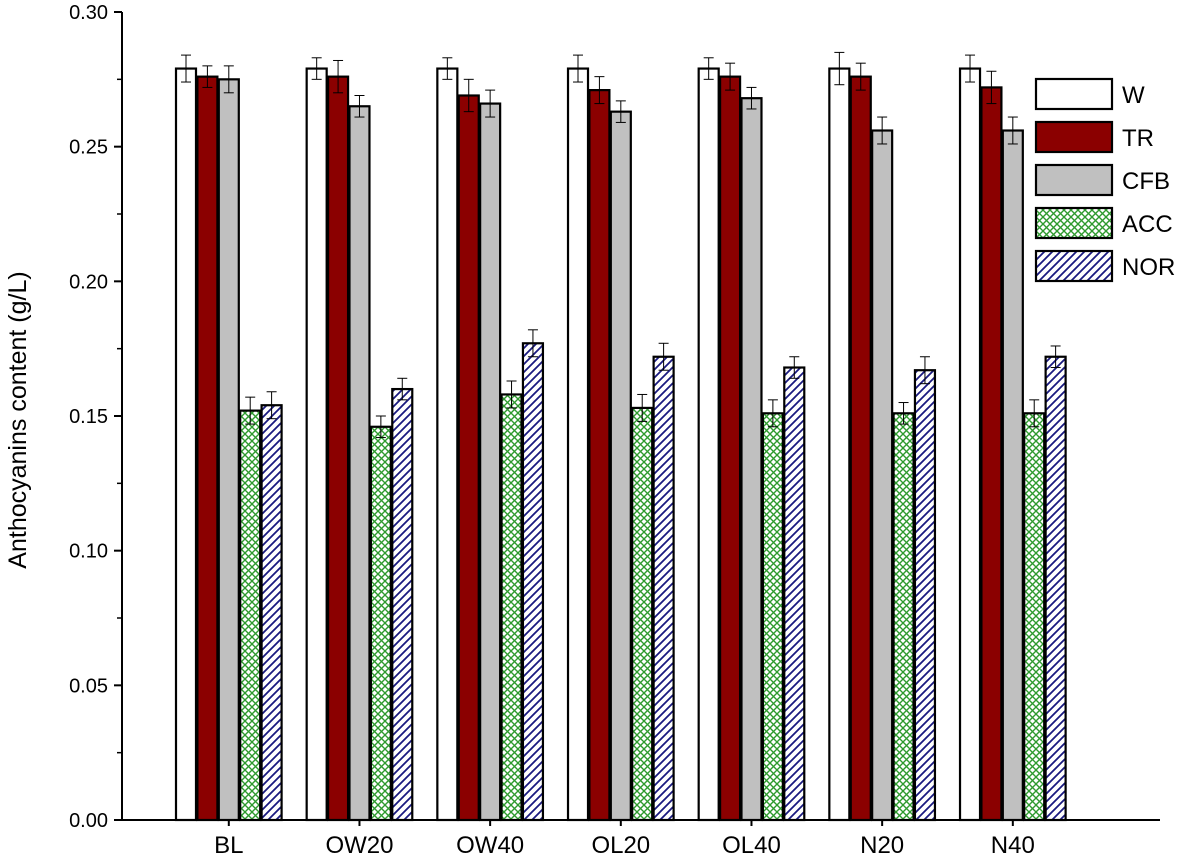  What do you see at coordinates (88, 282) in the screenshot?
I see `y-tick-label: 0.20` at bounding box center [88, 282].